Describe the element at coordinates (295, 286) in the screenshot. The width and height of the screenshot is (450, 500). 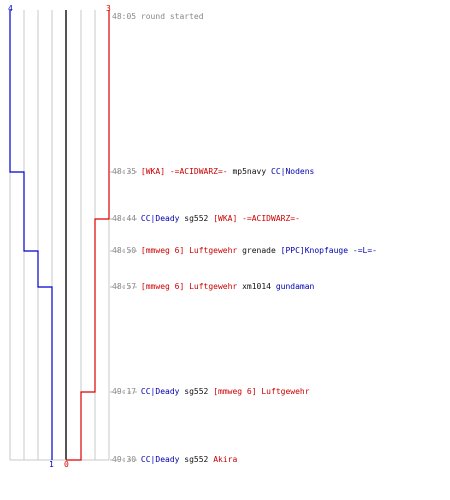
I see `event-victim: gundaman` at that location.